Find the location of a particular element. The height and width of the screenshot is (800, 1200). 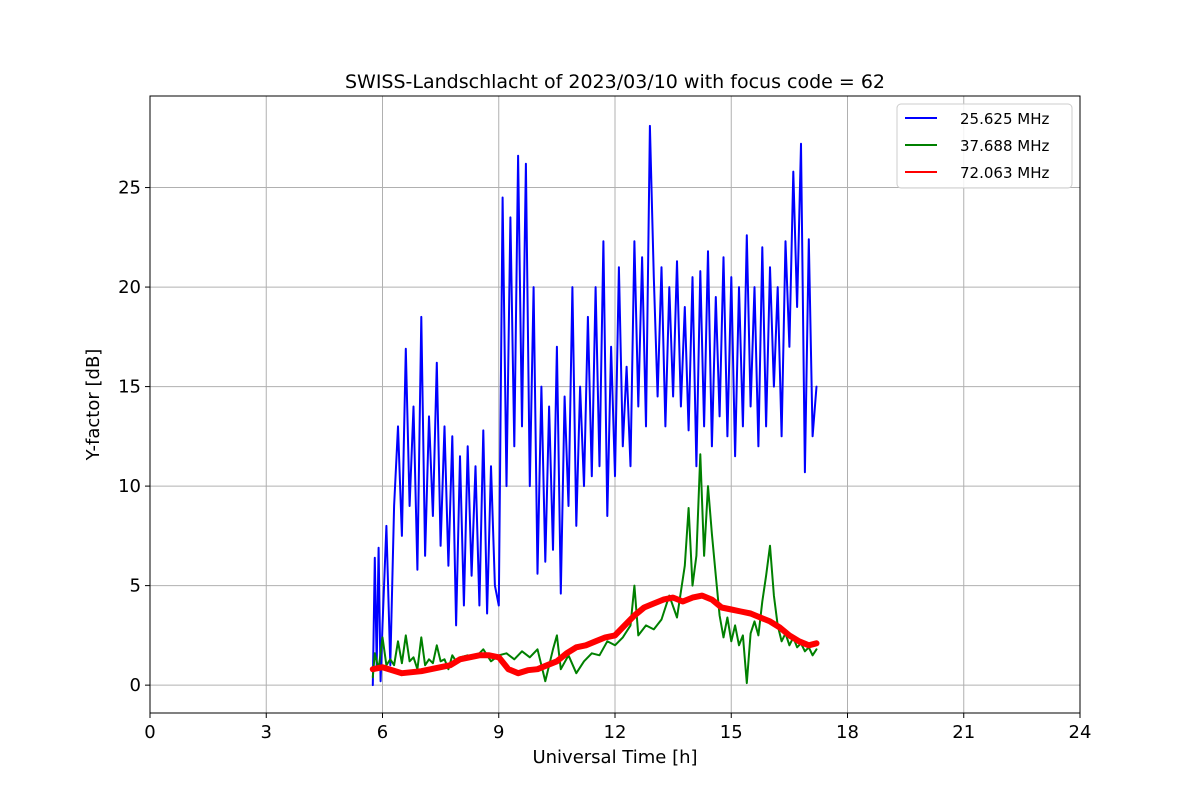

y-tick-label: 5 is located at coordinates (135, 586).